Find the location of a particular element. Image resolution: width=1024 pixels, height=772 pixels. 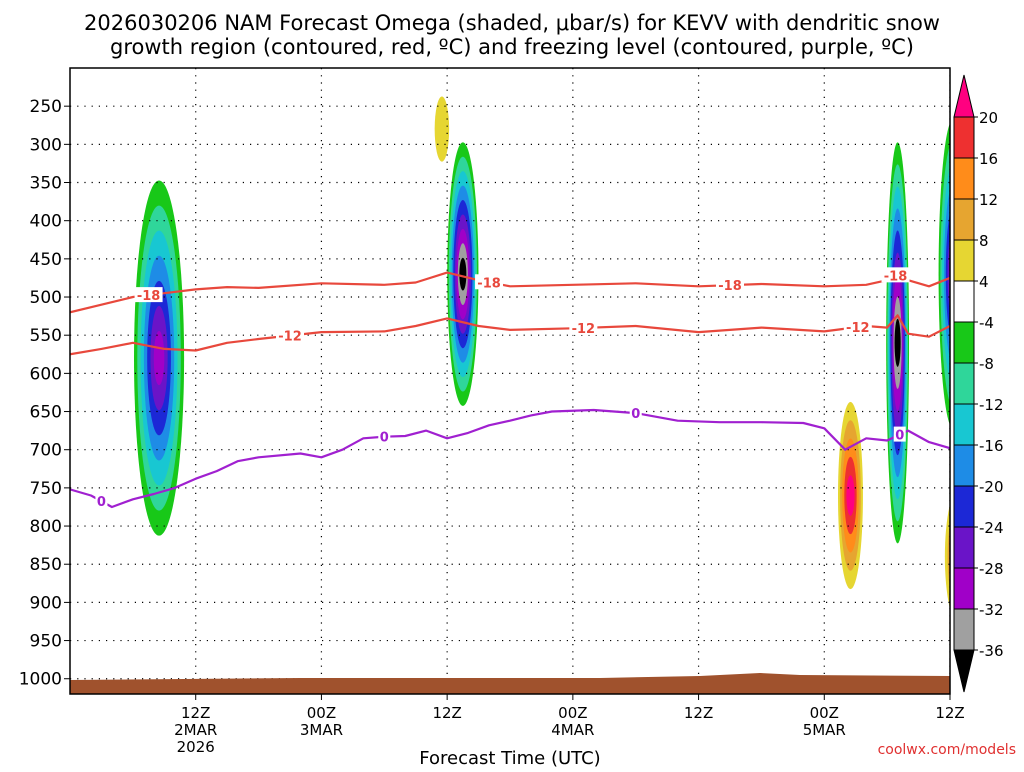

x-tick-label-6-1: 2MAR is located at coordinates (195, 730).